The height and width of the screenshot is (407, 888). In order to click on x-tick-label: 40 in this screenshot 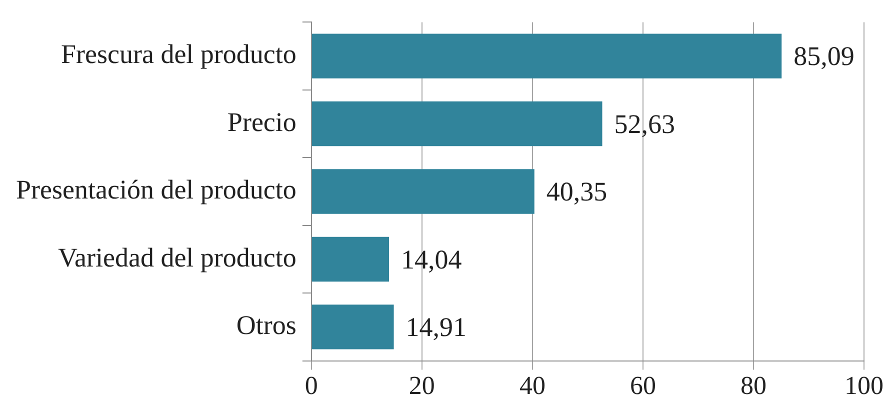, I will do `click(532, 385)`.